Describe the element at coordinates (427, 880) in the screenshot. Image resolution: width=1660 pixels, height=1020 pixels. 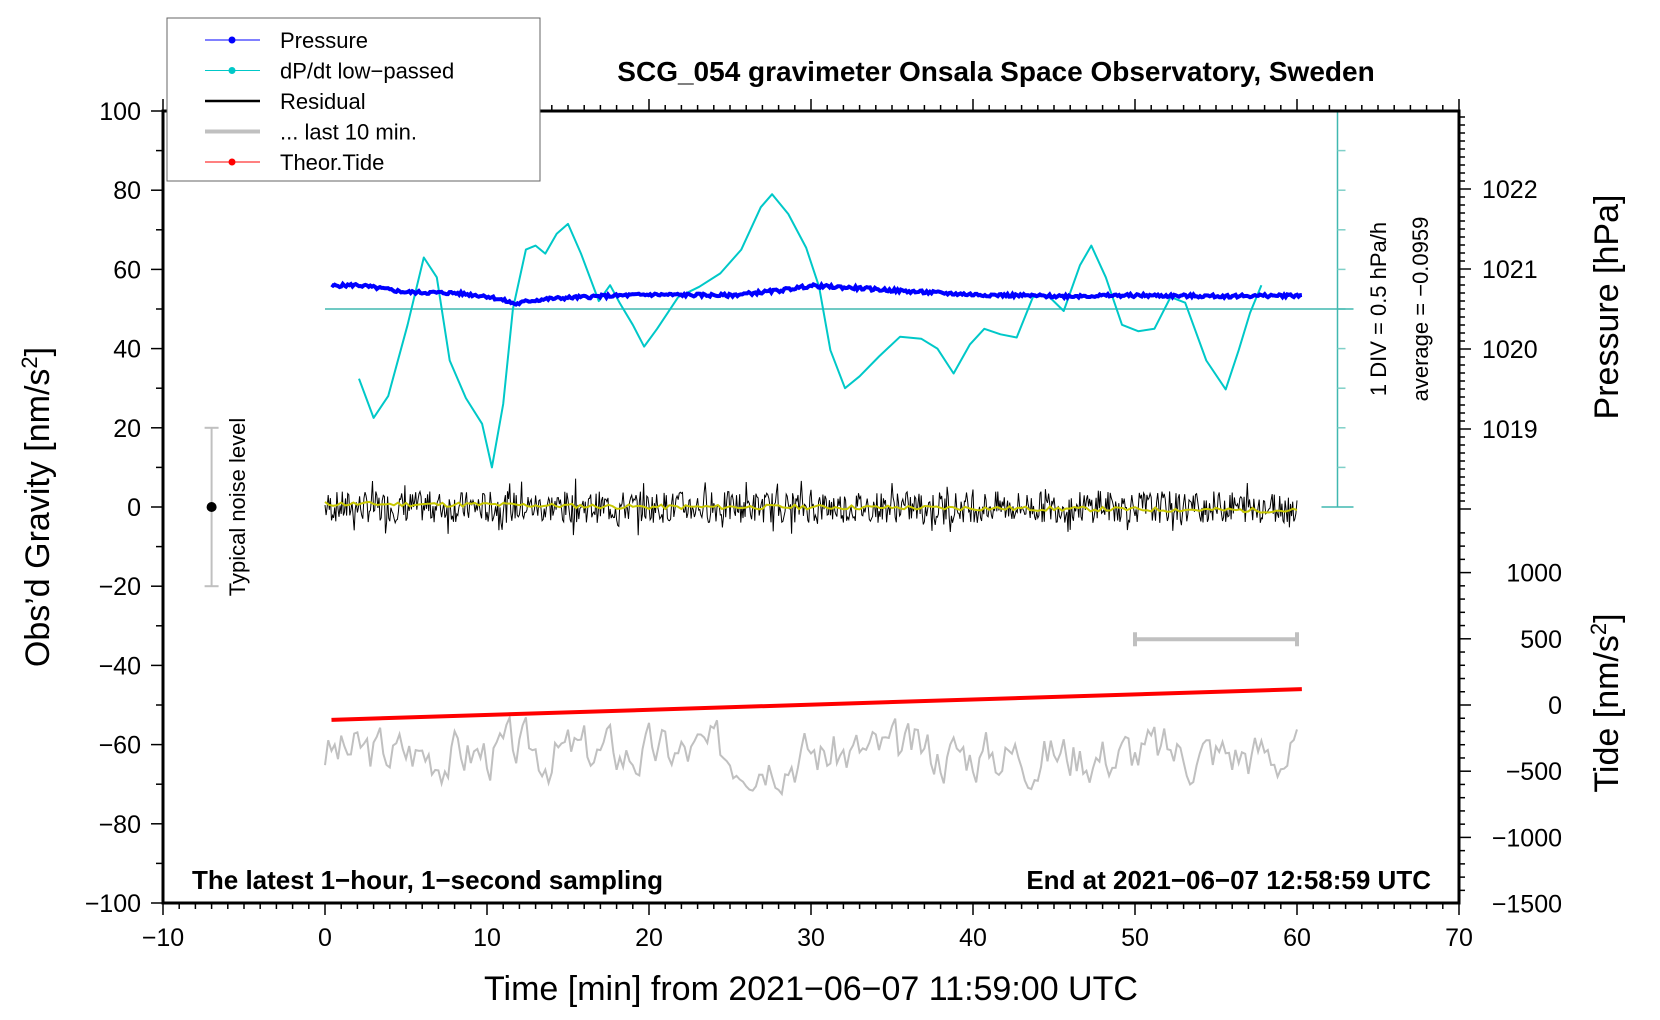
I see `annotation-bottom-left: The latest 1−hour, 1−second sampling` at that location.